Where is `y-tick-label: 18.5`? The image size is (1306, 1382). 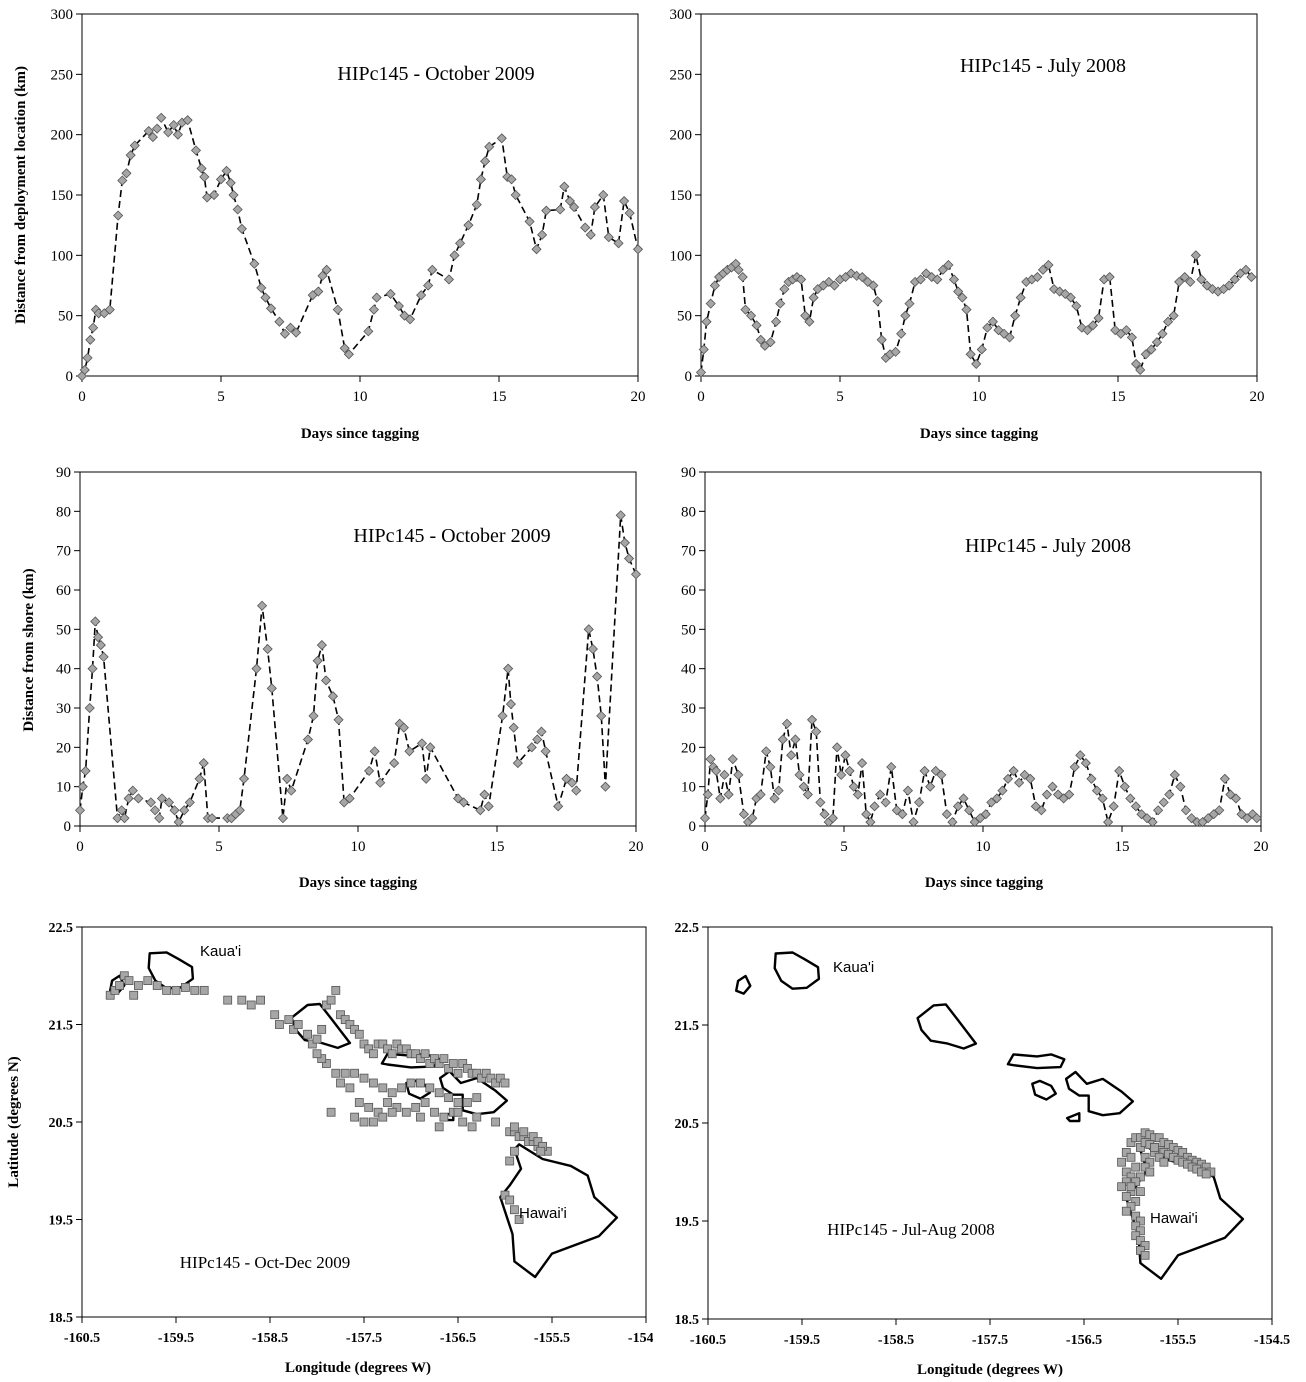 y-tick-label: 18.5 is located at coordinates (61, 1318).